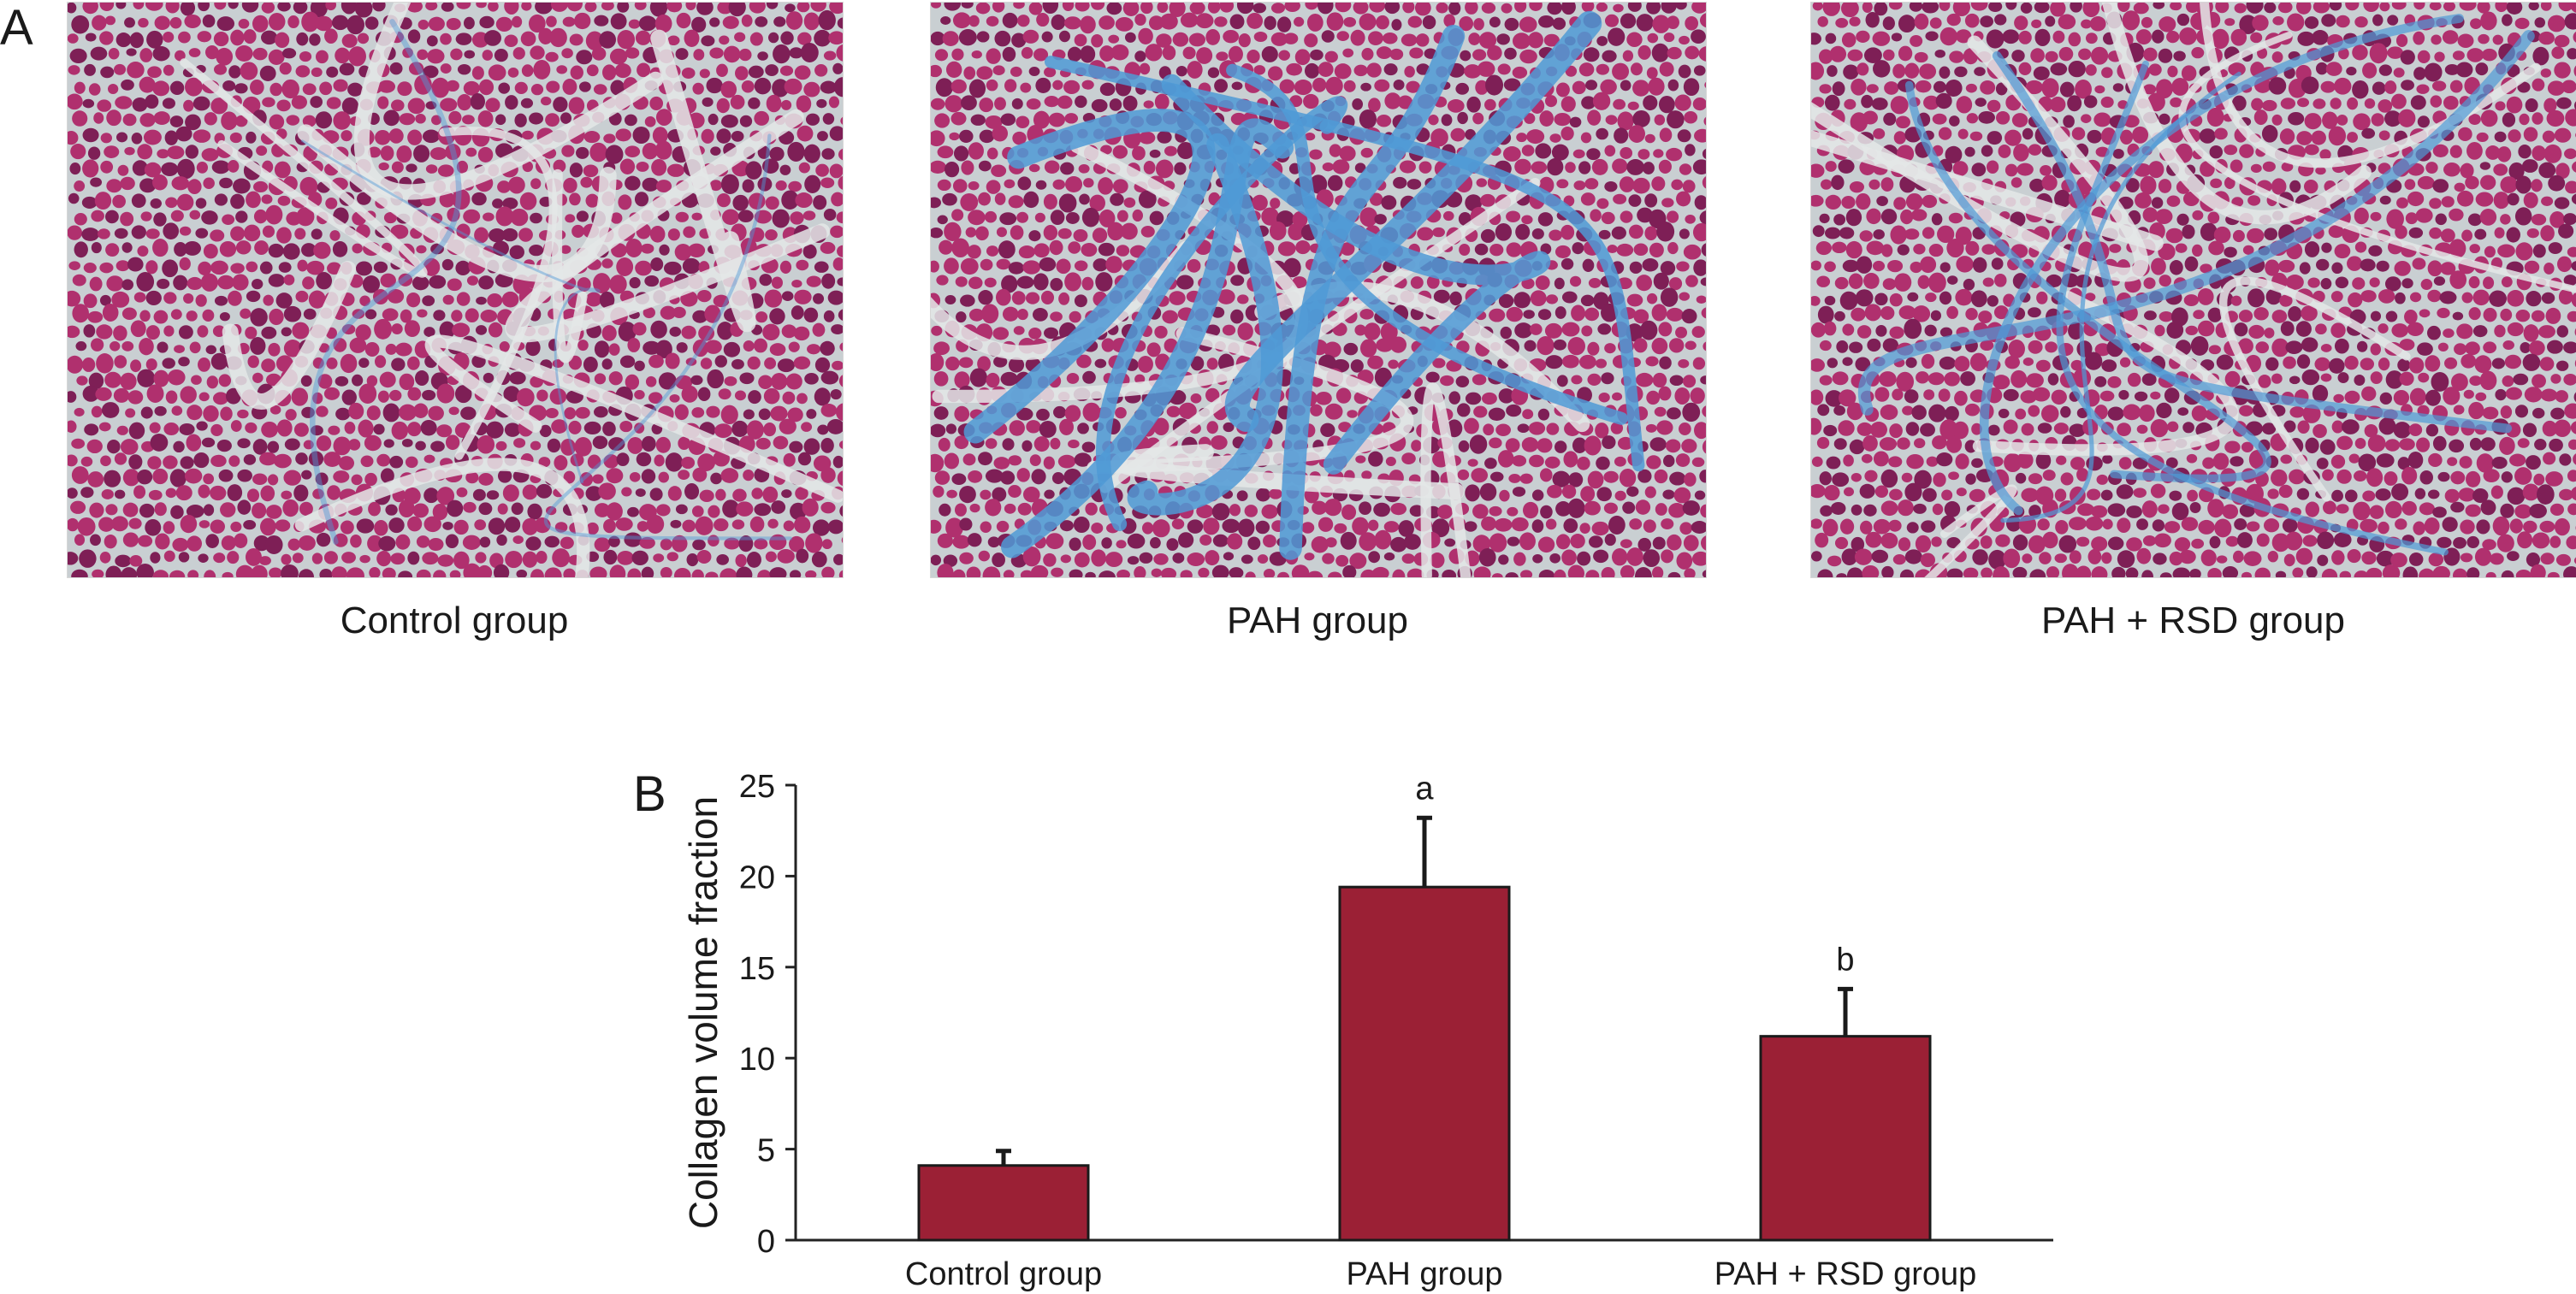 The height and width of the screenshot is (1294, 2576). I want to click on muscle-fibers, so click(455, 290).